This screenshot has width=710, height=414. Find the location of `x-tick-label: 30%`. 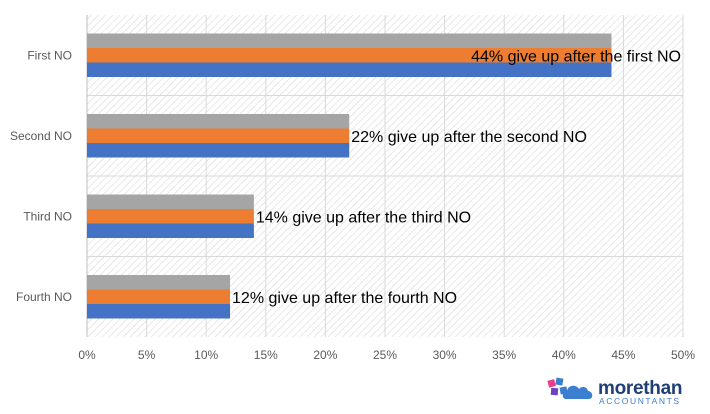

x-tick-label: 30% is located at coordinates (445, 355).